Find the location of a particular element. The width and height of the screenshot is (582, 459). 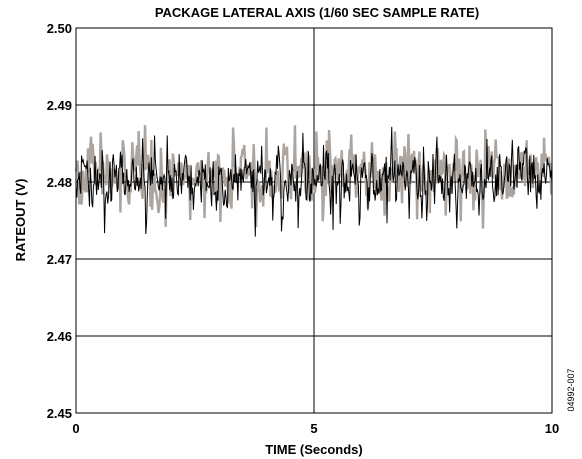

y-tick-label: 2.49 is located at coordinates (59, 105).